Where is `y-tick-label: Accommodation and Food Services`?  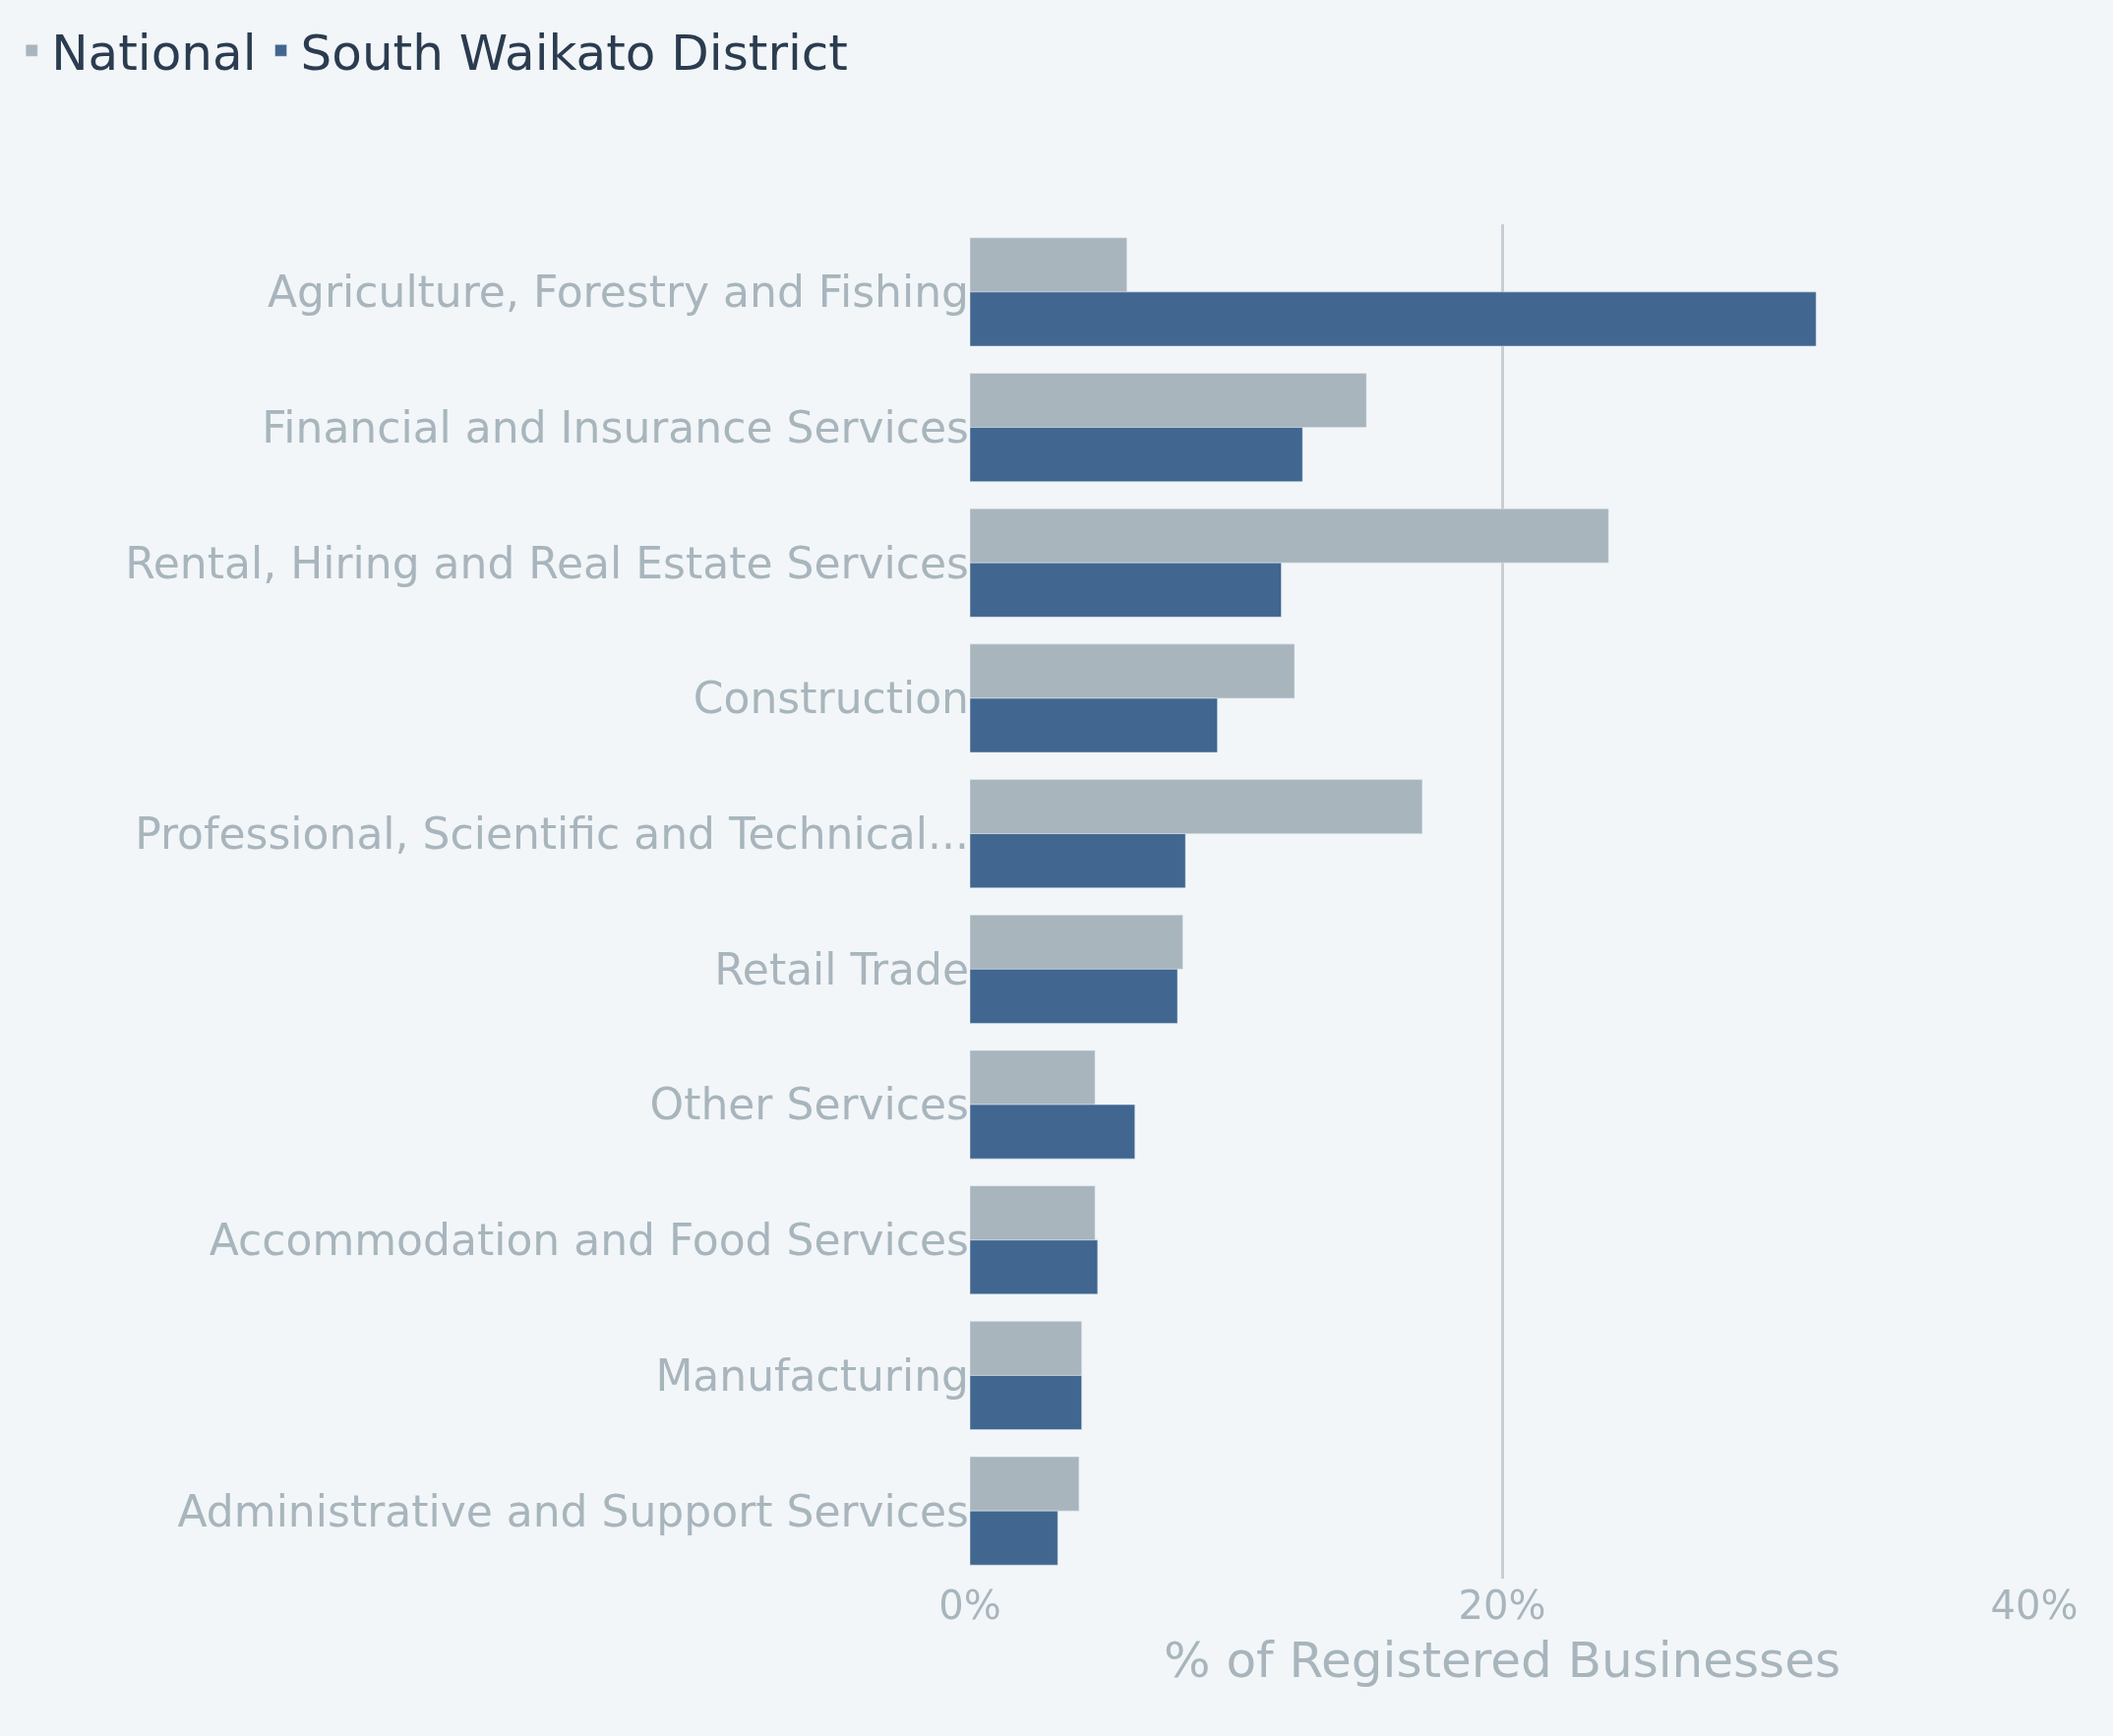 y-tick-label: Accommodation and Food Services is located at coordinates (589, 1240).